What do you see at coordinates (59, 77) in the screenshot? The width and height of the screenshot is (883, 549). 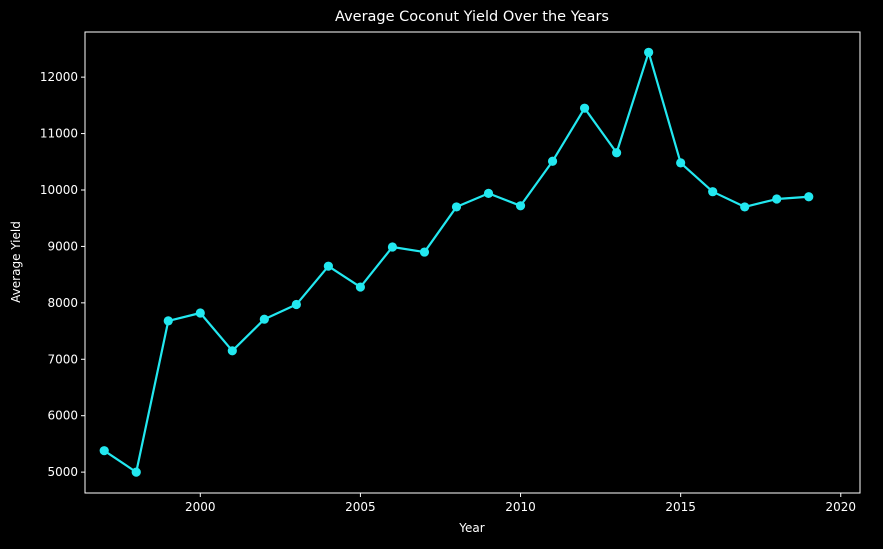 I see `y-tick-label: 12000` at bounding box center [59, 77].